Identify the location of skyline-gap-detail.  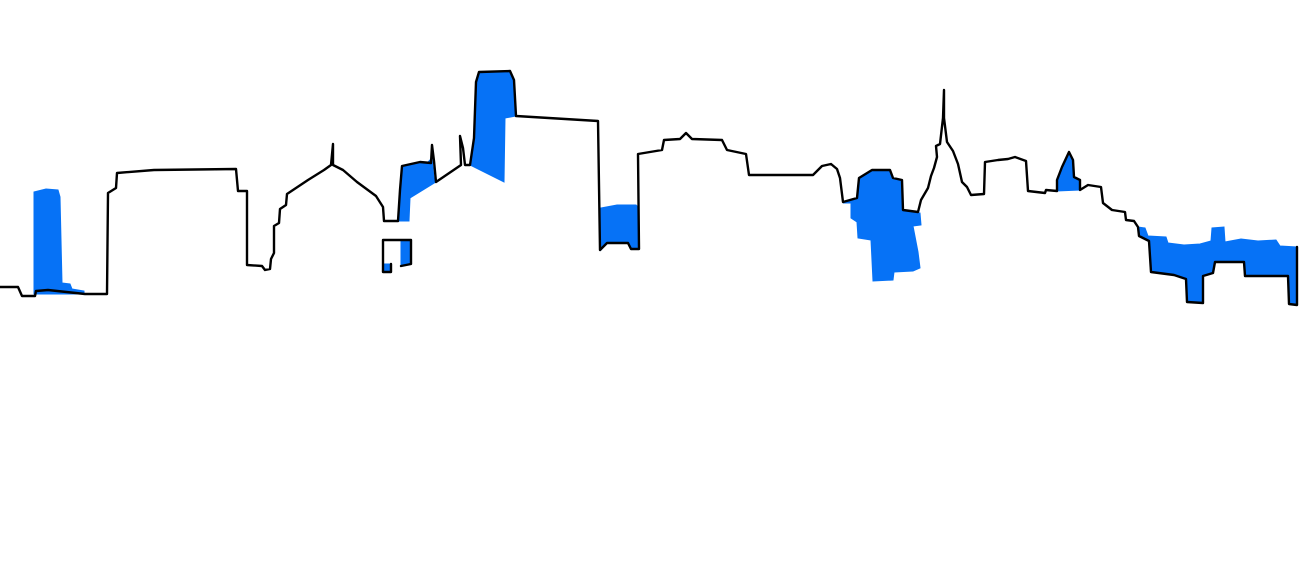
(397, 256).